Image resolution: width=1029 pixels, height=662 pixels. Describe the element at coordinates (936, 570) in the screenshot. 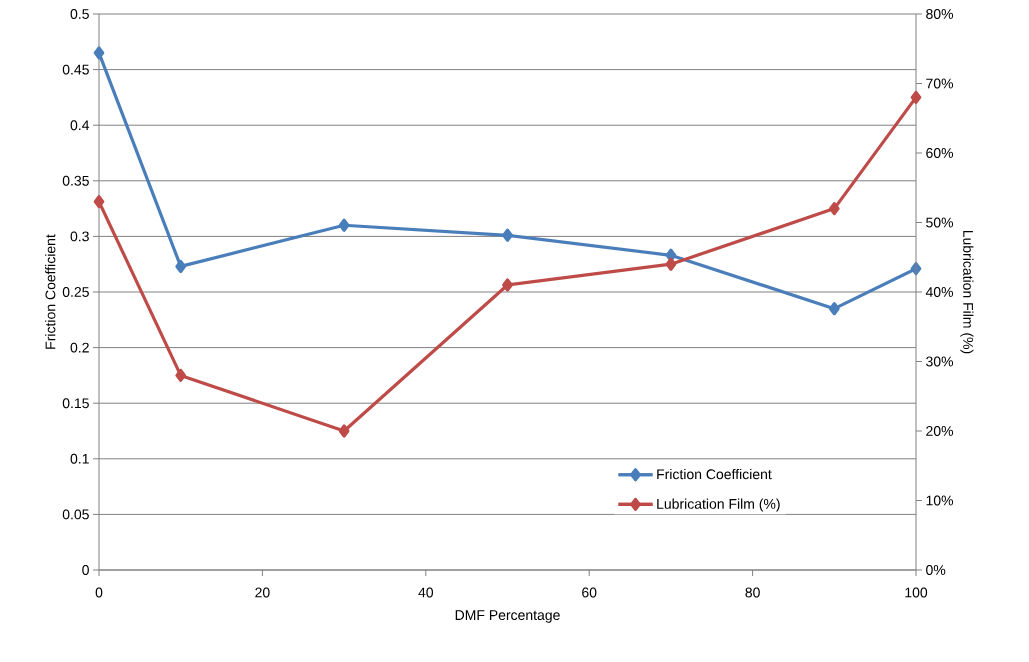

I see `y2-tick-label: 0%` at that location.